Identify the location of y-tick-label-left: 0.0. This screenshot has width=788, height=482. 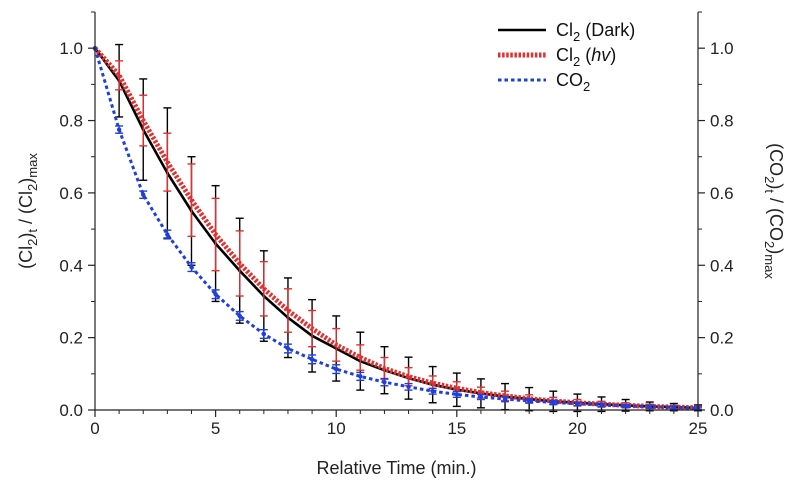
(71, 410).